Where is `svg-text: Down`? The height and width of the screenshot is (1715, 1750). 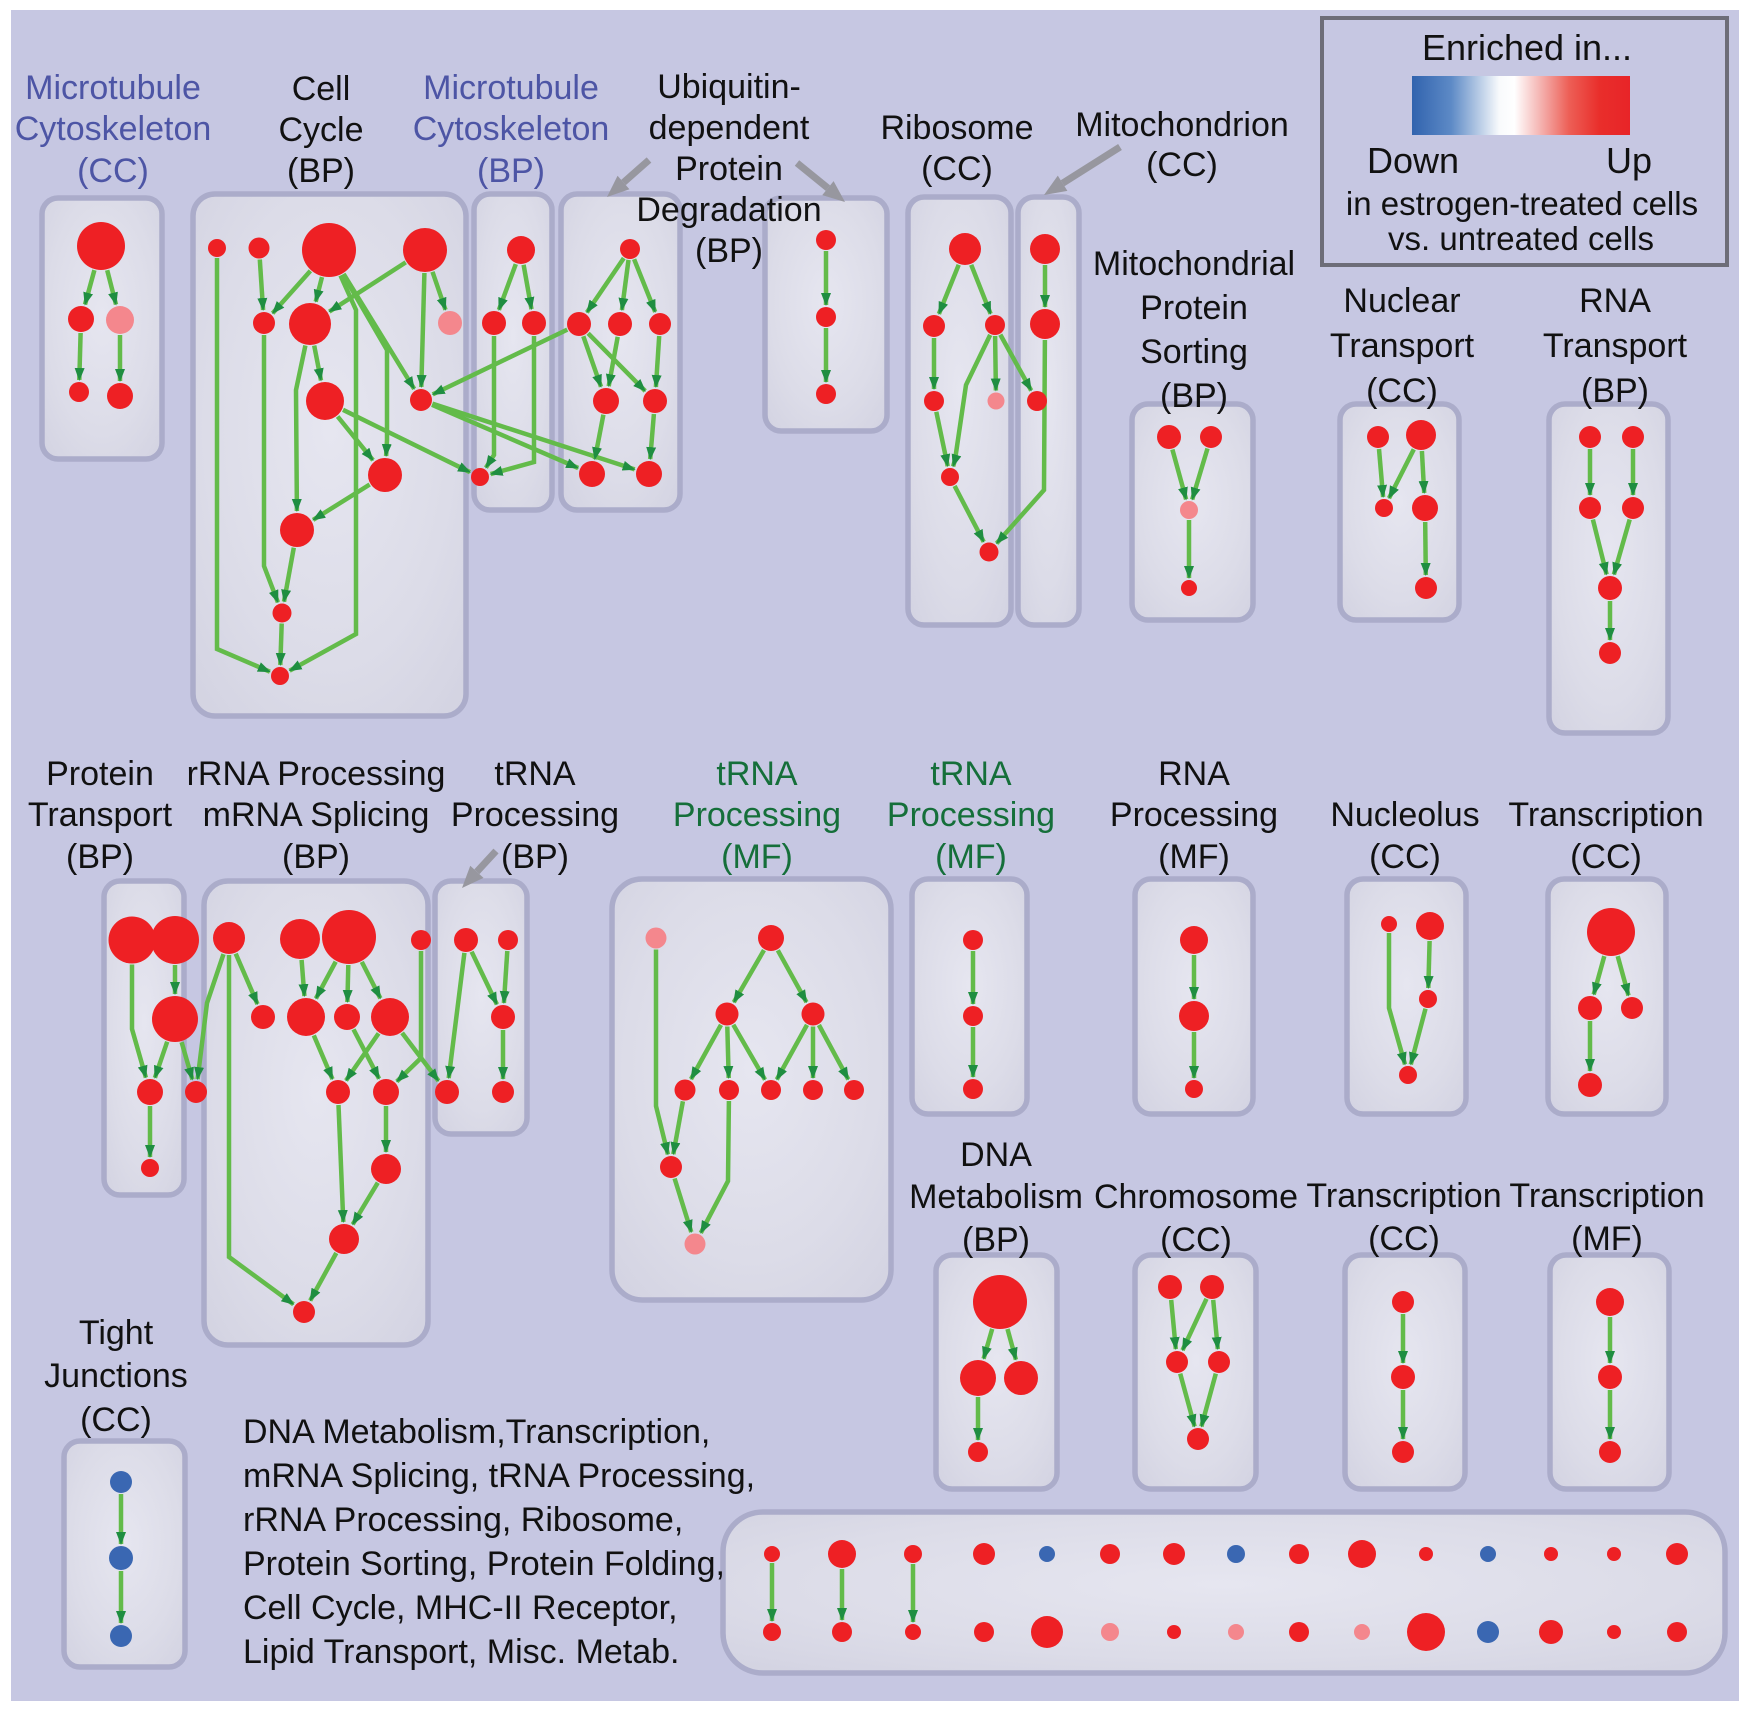 svg-text: Down is located at coordinates (1413, 160).